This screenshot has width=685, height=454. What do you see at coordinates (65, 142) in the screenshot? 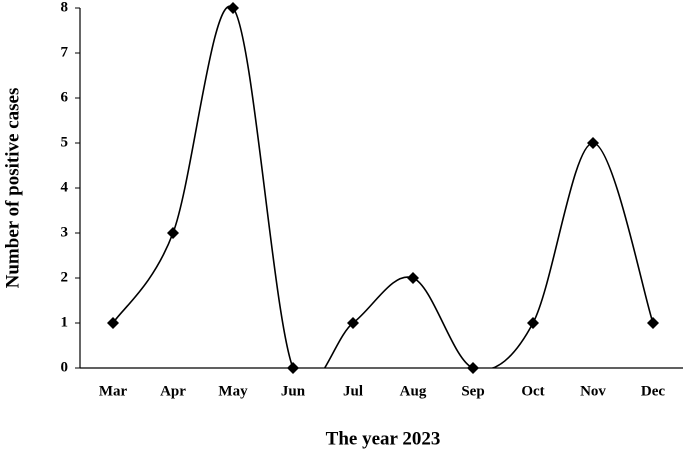
I see `y-tick-label: 5` at bounding box center [65, 142].